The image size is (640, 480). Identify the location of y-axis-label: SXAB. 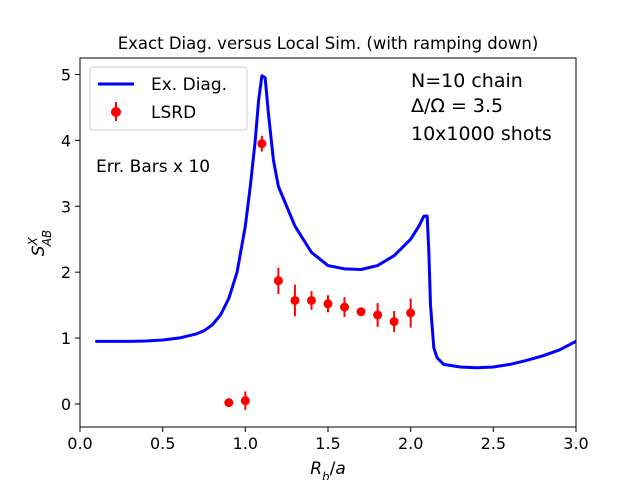
(40, 243).